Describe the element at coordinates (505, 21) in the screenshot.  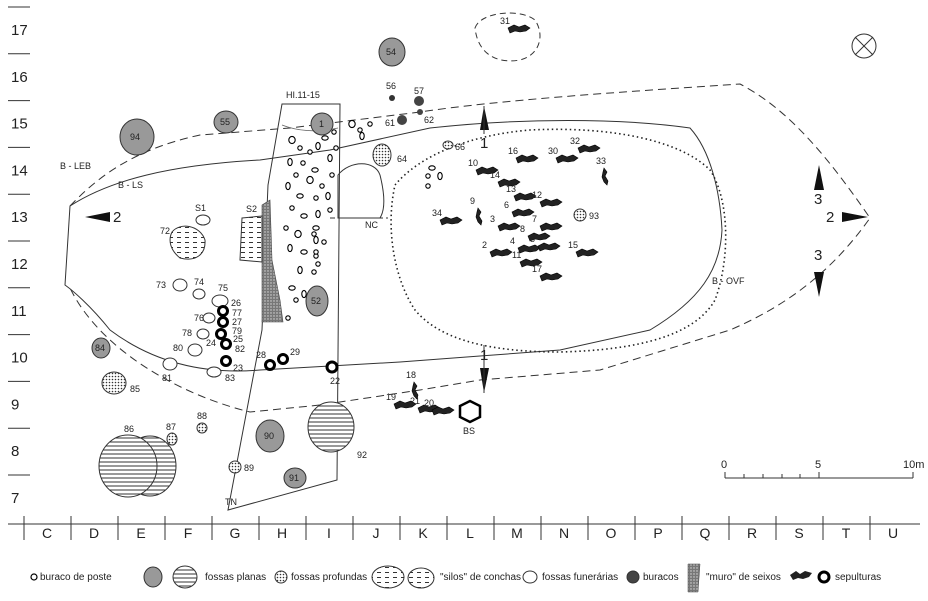
I see `burial-label: 31` at that location.